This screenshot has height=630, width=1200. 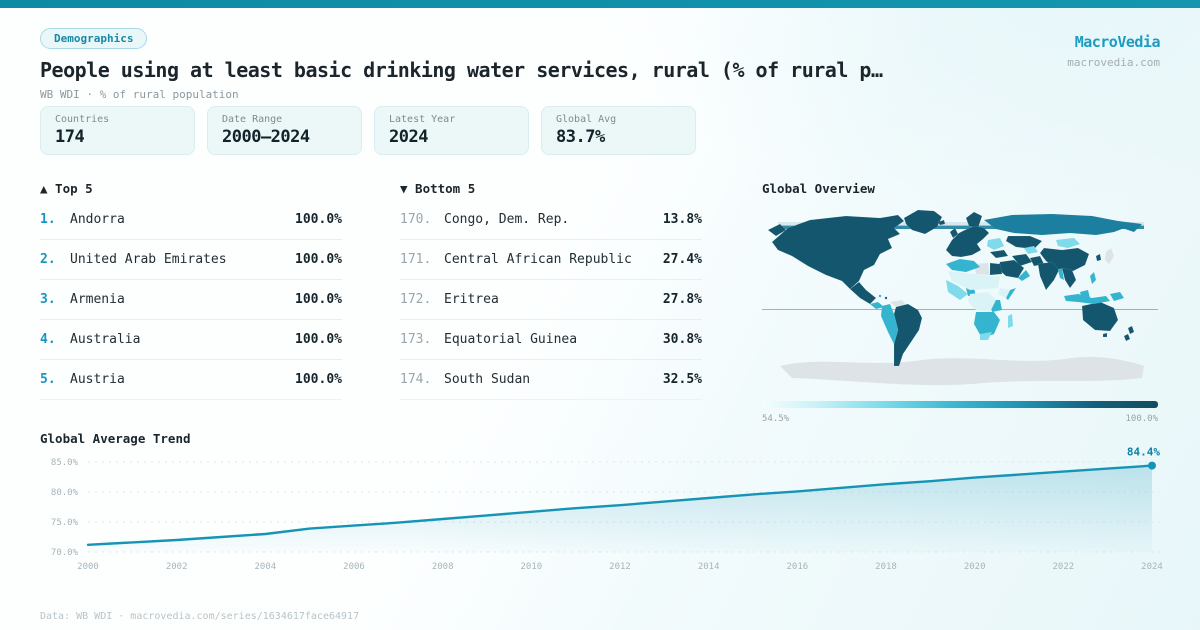 What do you see at coordinates (65, 493) in the screenshot?
I see `svg-text: 80.0%` at bounding box center [65, 493].